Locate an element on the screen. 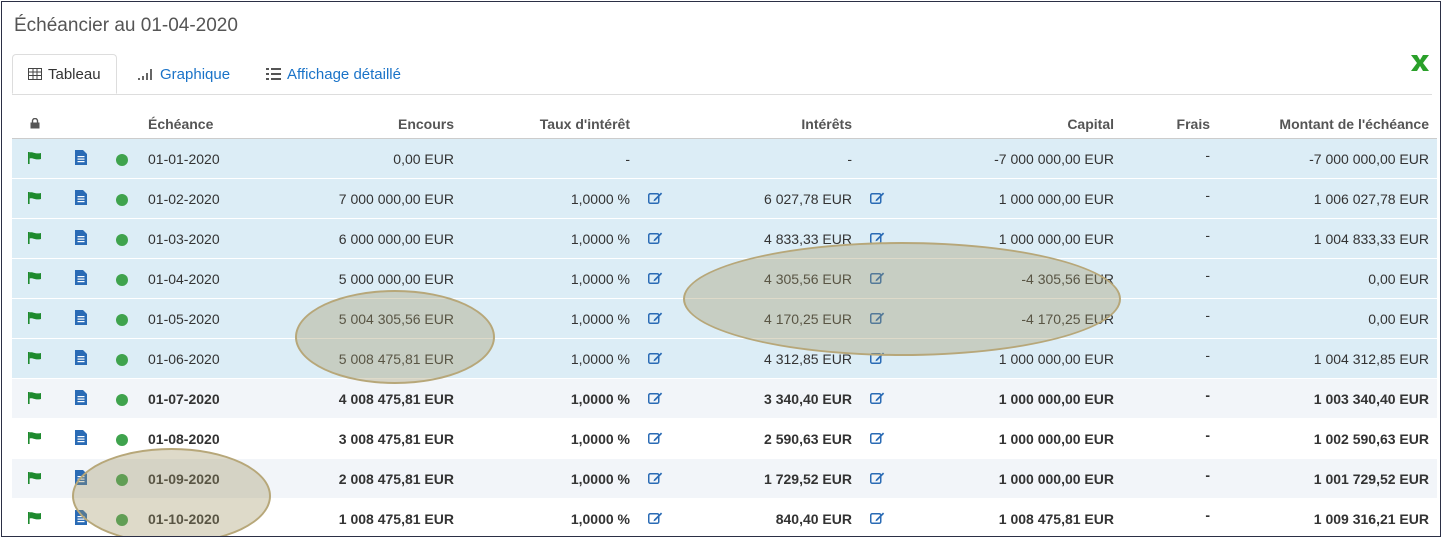 The width and height of the screenshot is (1444, 540). col-taux: Taux d'intérêt is located at coordinates (550, 124).